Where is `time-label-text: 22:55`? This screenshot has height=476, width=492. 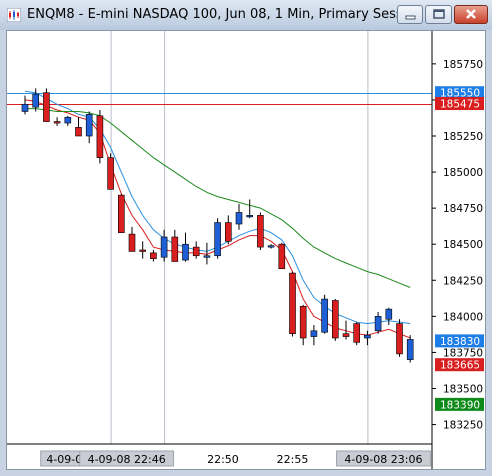 time-label-text: 22:55 is located at coordinates (293, 459).